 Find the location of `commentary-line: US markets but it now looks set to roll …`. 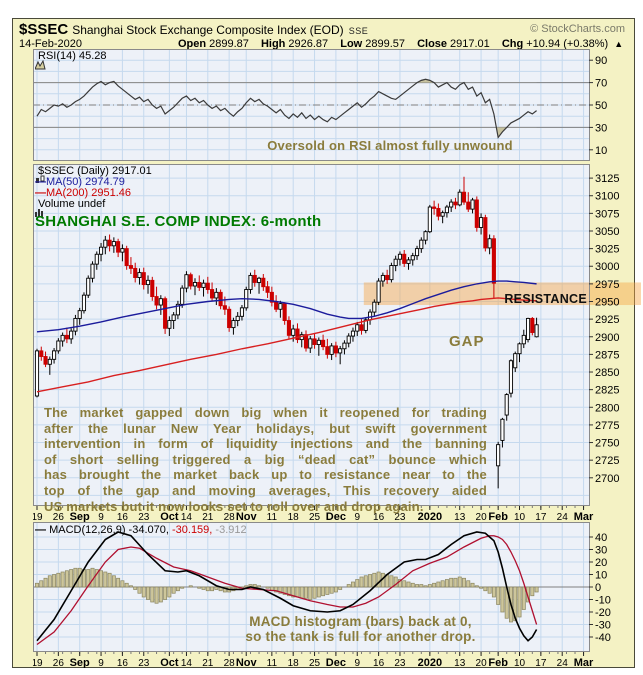

commentary-line: US markets but it now looks set to roll … is located at coordinates (234, 506).